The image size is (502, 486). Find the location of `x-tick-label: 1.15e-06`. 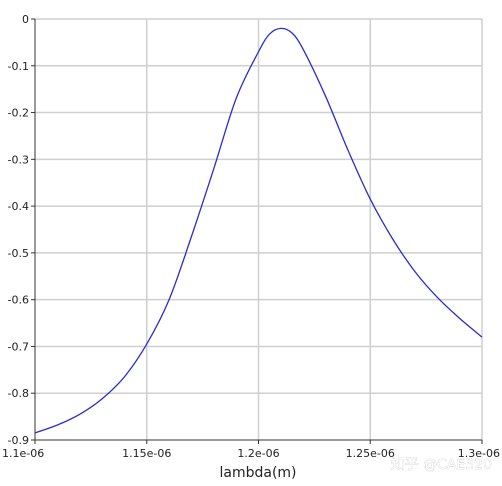

x-tick-label: 1.15e-06 is located at coordinates (146, 453).